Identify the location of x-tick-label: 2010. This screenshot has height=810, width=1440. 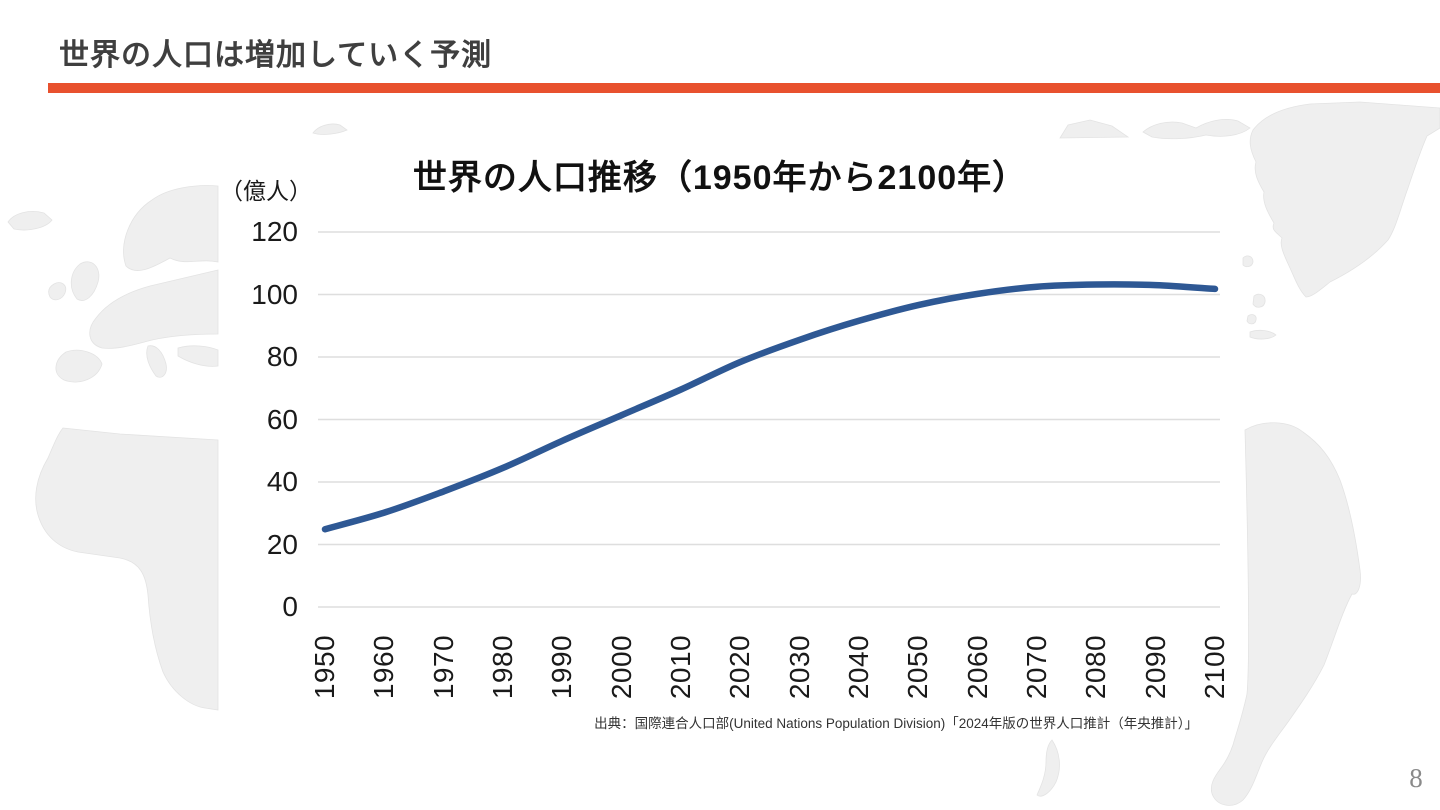
(680, 667).